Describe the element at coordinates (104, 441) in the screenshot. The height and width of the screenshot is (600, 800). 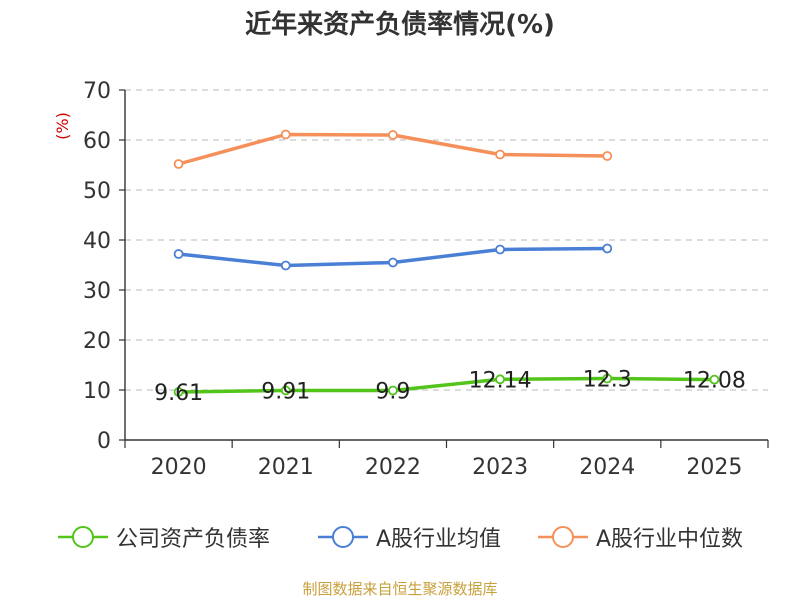
I see `y-tick-label-0: 0` at that location.